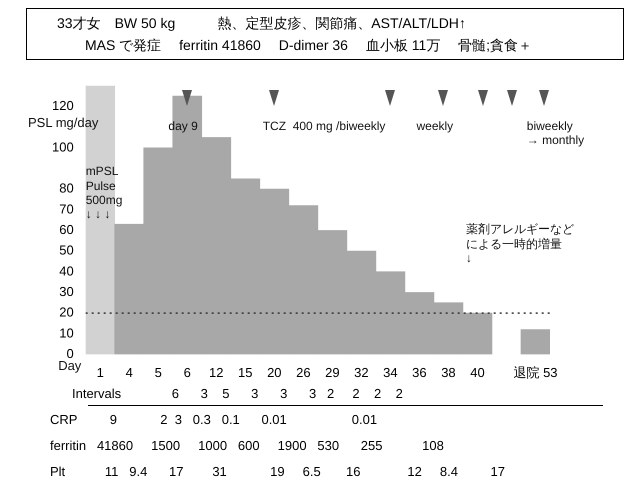 The height and width of the screenshot is (495, 637). What do you see at coordinates (66, 312) in the screenshot?
I see `y-tick-label: 20` at bounding box center [66, 312].